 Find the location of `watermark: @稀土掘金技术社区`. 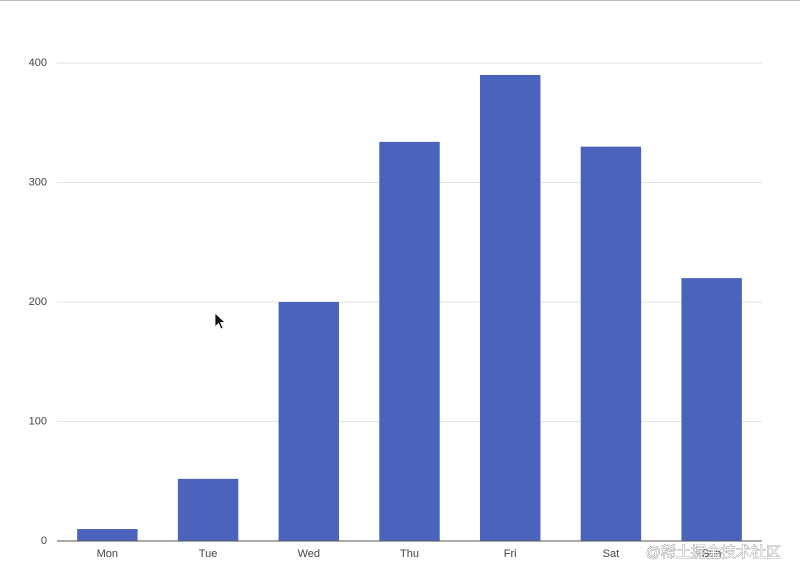

watermark: @稀土掘金技术社区 is located at coordinates (713, 552).